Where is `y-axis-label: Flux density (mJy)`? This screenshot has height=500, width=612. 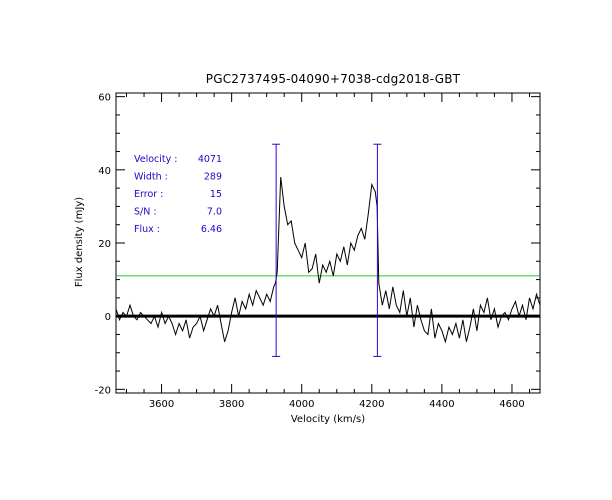 y-axis-label: Flux density (mJy) is located at coordinates (79, 242).